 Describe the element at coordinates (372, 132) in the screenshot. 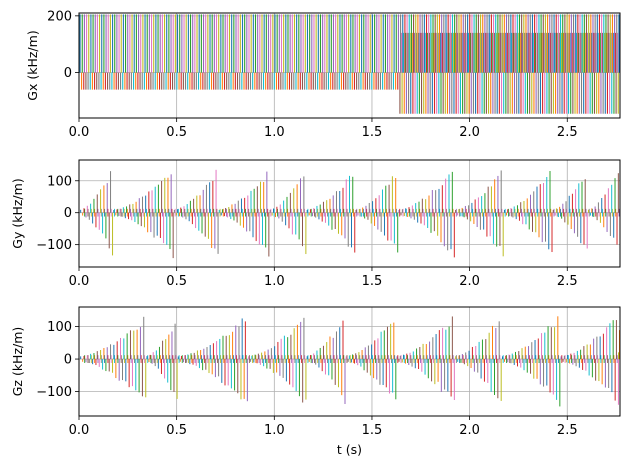

I see `gx-xtick-label: 1.5` at that location.